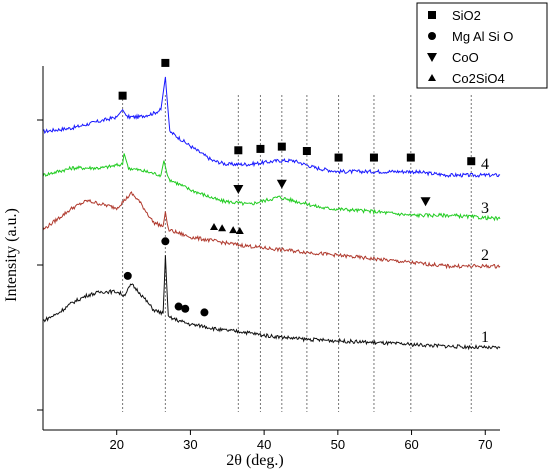 This screenshot has height=473, width=550. I want to click on legend-label: Mg Al Si O, so click(482, 36).